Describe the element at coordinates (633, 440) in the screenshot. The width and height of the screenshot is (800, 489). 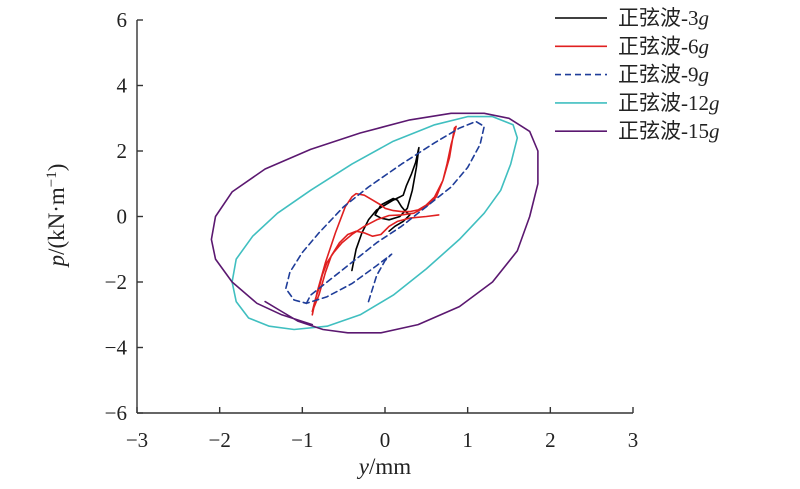
I see `x-tick-label: 3` at that location.